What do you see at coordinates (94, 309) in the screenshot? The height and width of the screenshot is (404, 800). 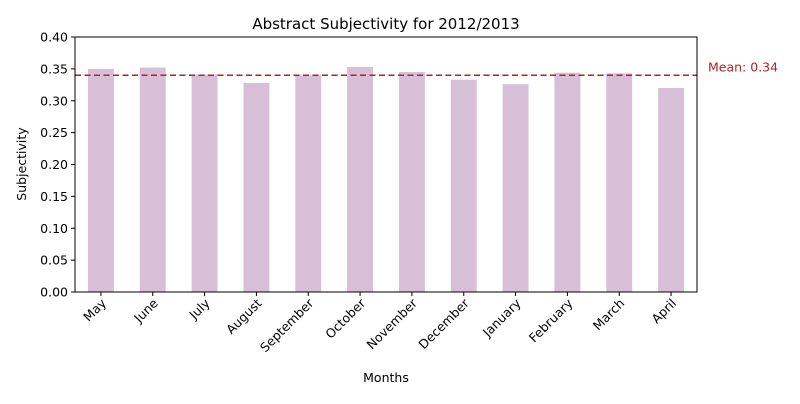 I see `x-tick-label-may: May` at bounding box center [94, 309].